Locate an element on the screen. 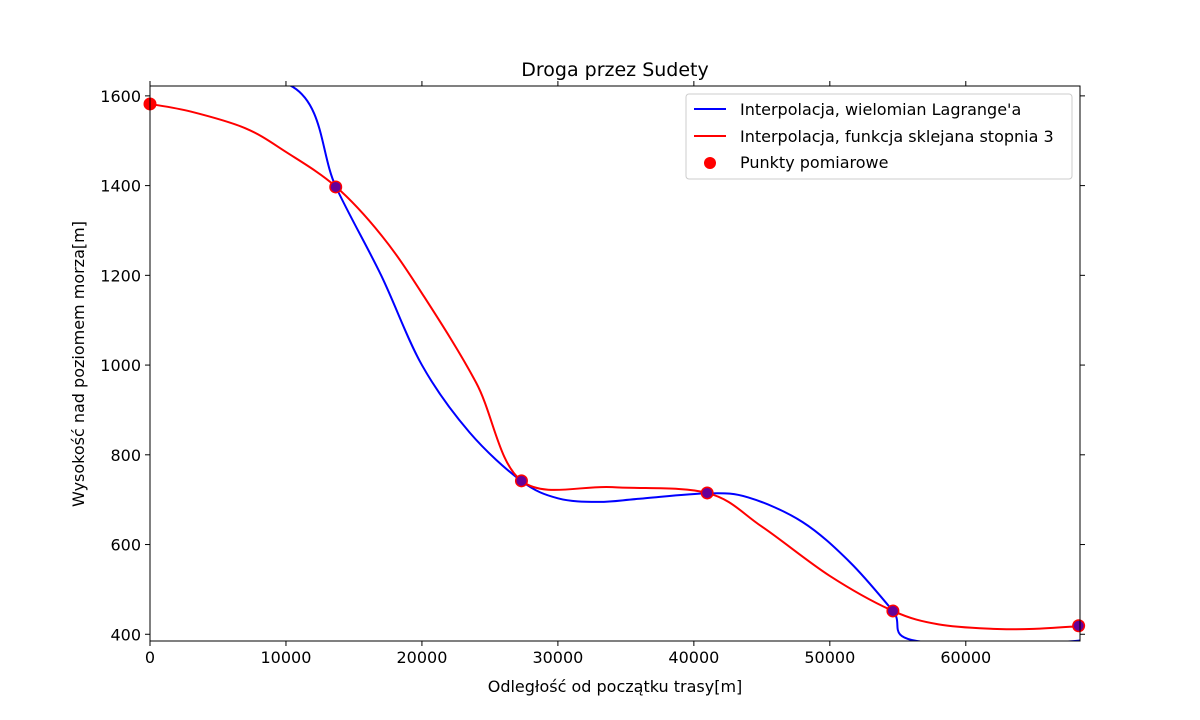 The width and height of the screenshot is (1200, 720). x-tick-label: 20000 is located at coordinates (421, 657).